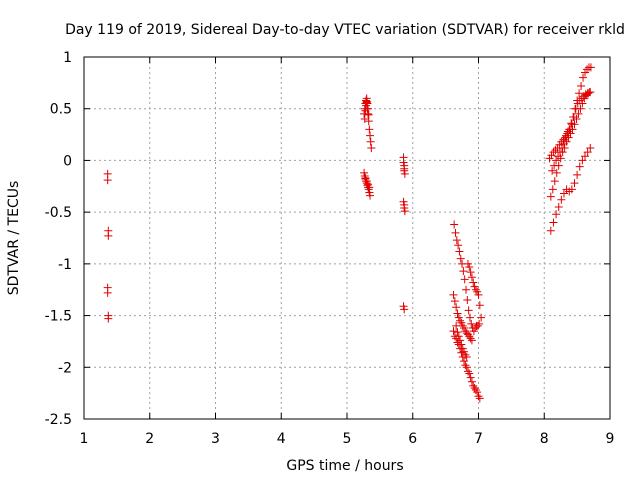 The image size is (640, 480). Describe the element at coordinates (65, 265) in the screenshot. I see `y-tick-label: -1` at that location.